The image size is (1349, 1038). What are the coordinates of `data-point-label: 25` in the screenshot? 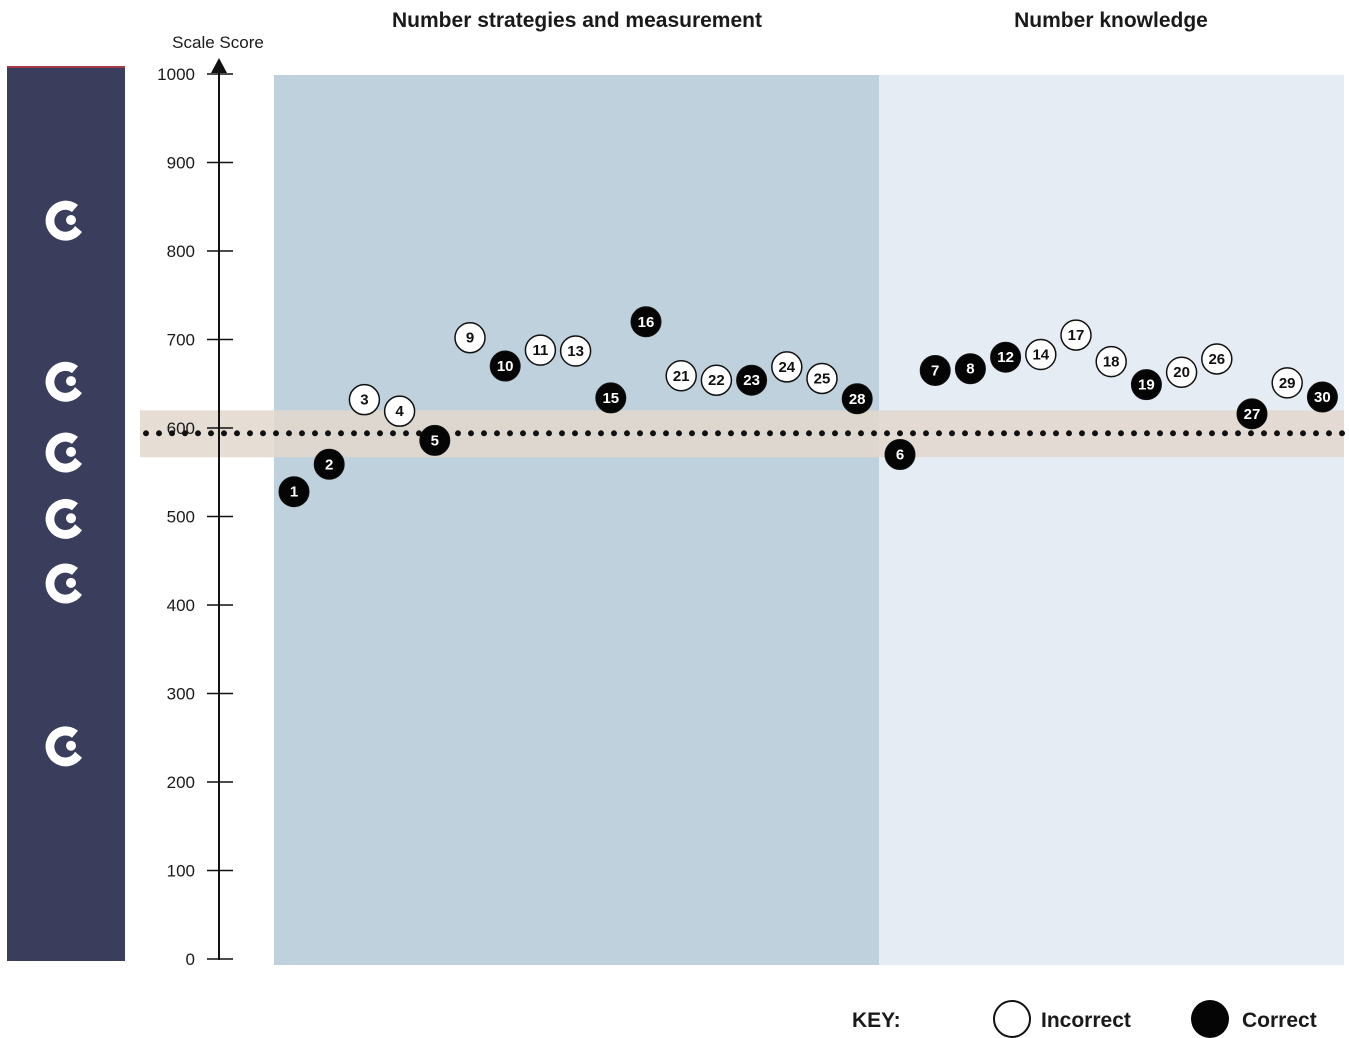 It's located at (822, 378).